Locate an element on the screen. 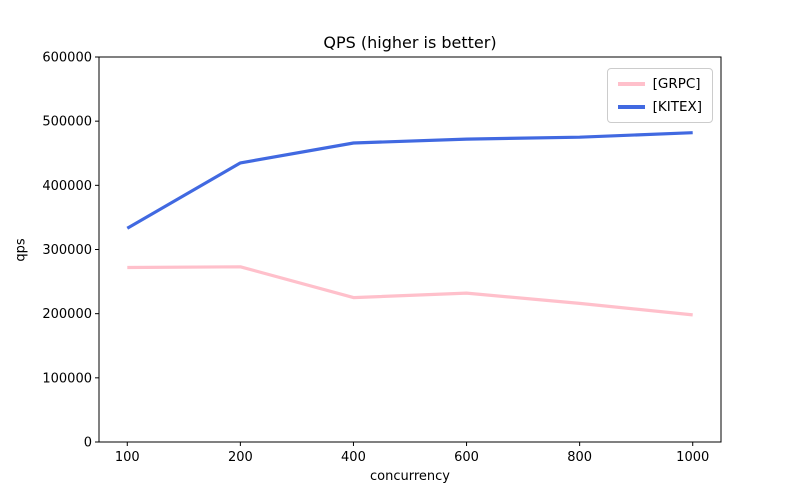 The height and width of the screenshot is (500, 800). y-tick-label: 300000 is located at coordinates (67, 250).